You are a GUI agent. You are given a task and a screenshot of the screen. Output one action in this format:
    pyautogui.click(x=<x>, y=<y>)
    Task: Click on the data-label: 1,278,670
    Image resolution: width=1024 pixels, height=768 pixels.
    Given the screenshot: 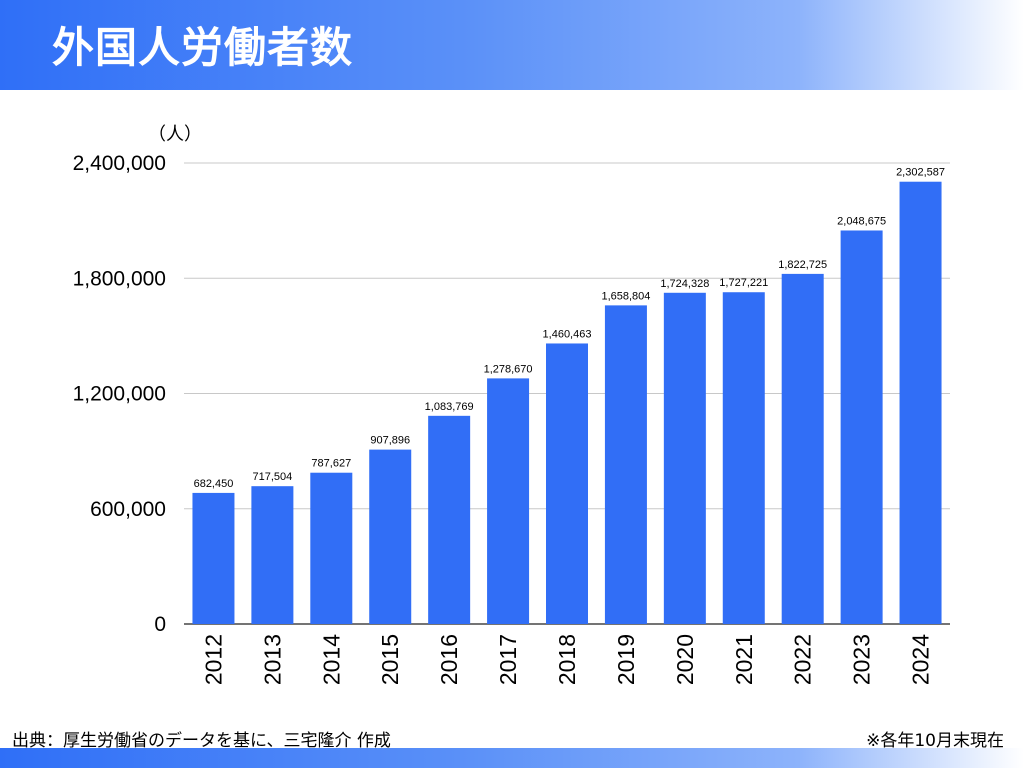 What is the action you would take?
    pyautogui.click(x=508, y=369)
    